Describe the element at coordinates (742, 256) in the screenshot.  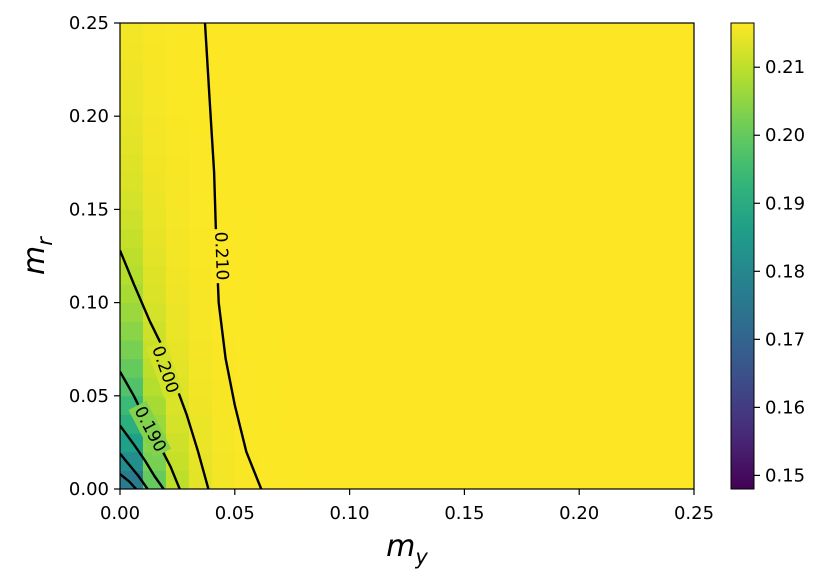
I see `colorbar-fill` at that location.